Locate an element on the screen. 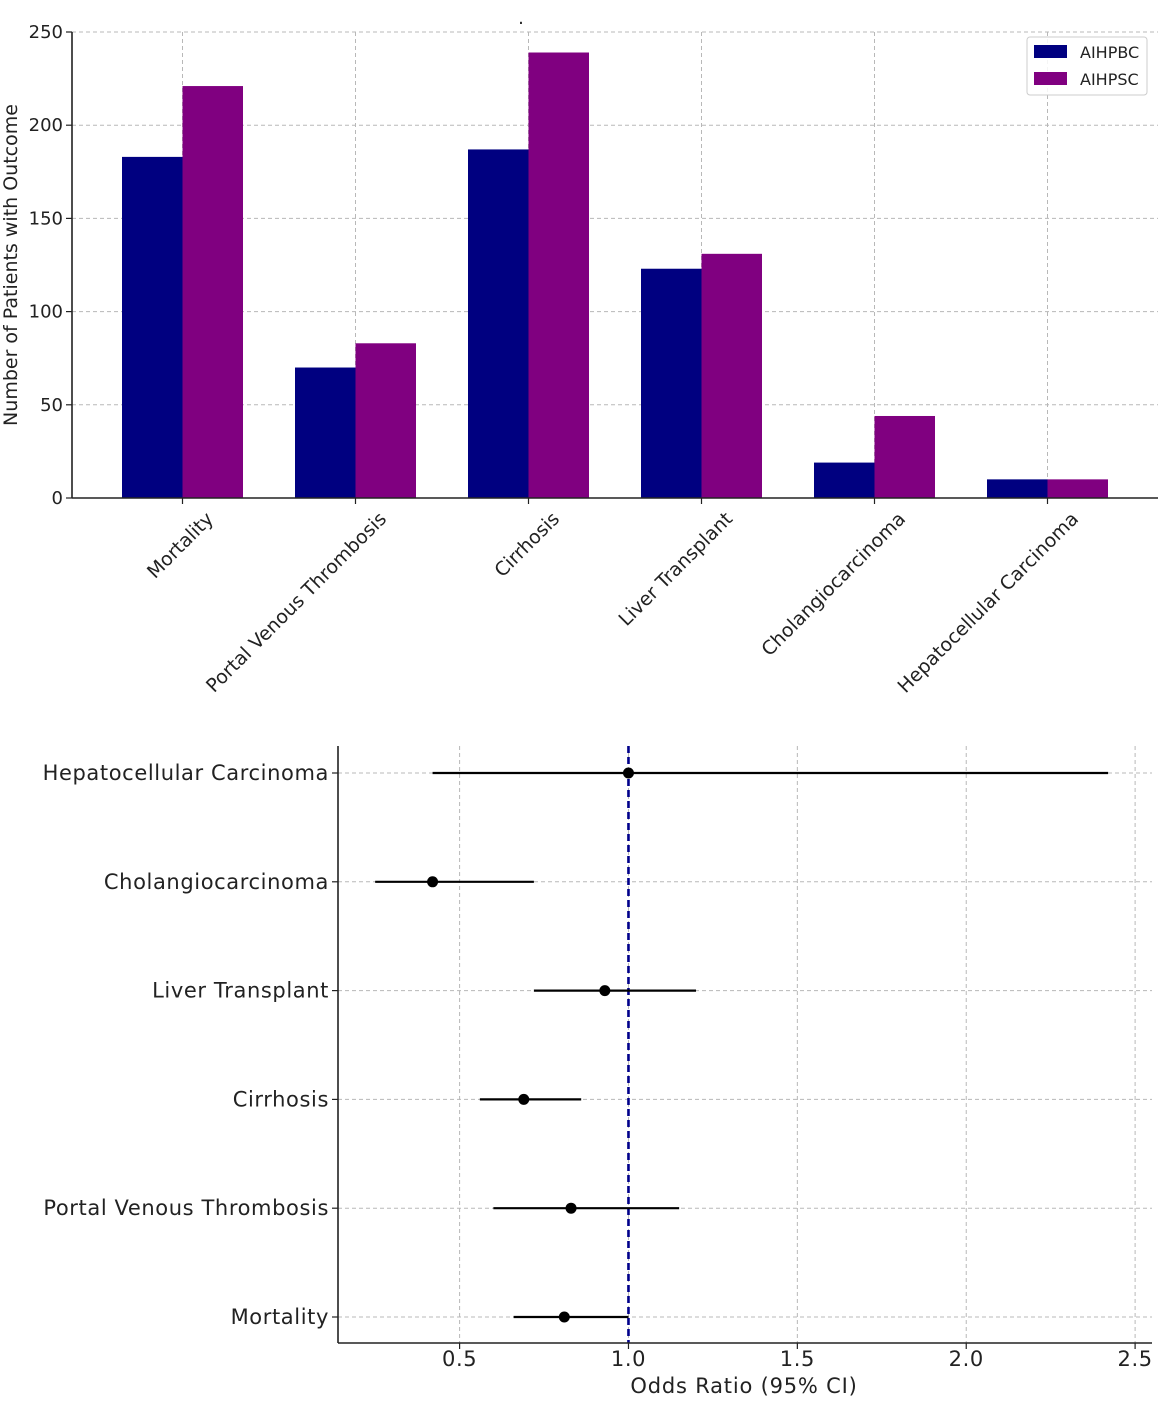 The height and width of the screenshot is (1406, 1174). forest-x-tick-label-2-5: 2.5 is located at coordinates (1135, 1359).